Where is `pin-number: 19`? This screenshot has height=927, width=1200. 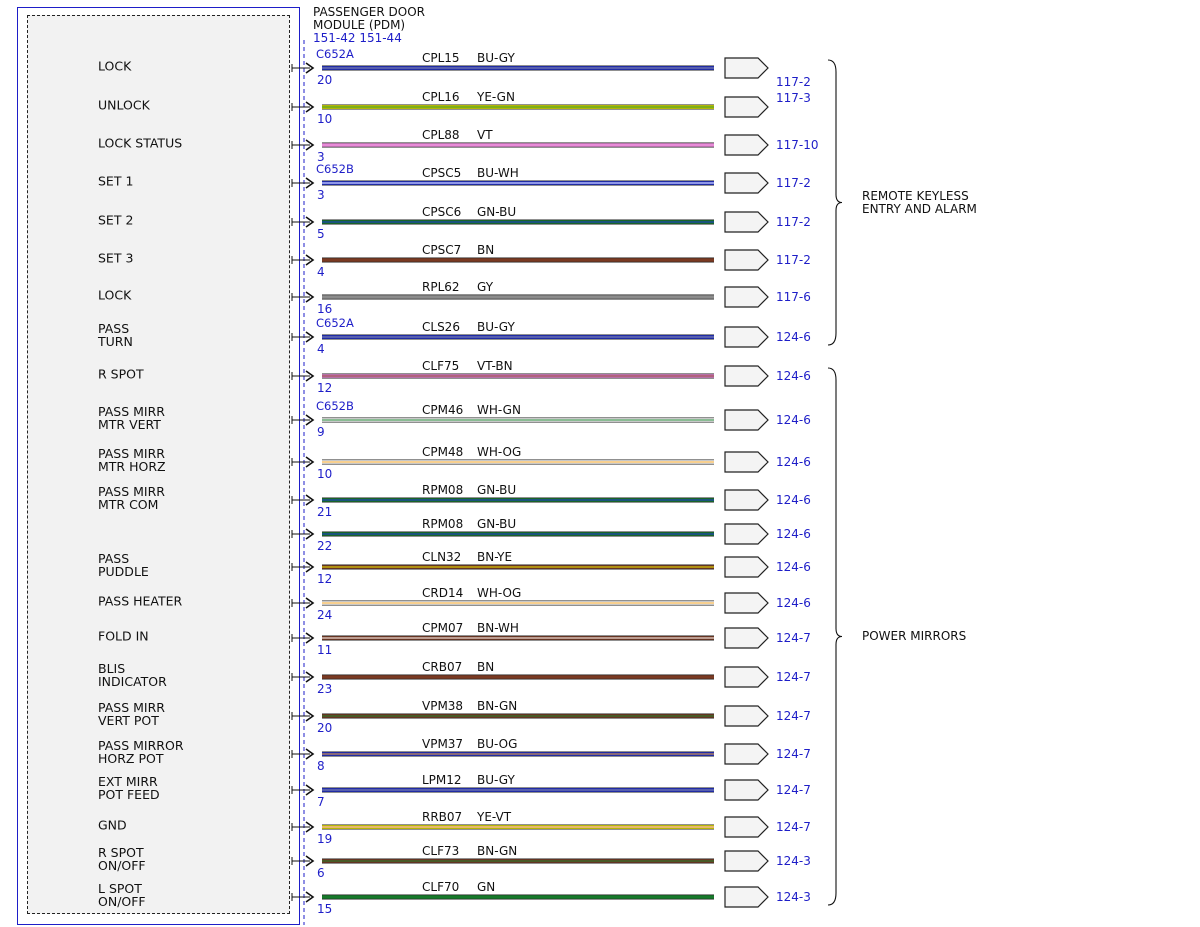
pin-number: 19 is located at coordinates (325, 839).